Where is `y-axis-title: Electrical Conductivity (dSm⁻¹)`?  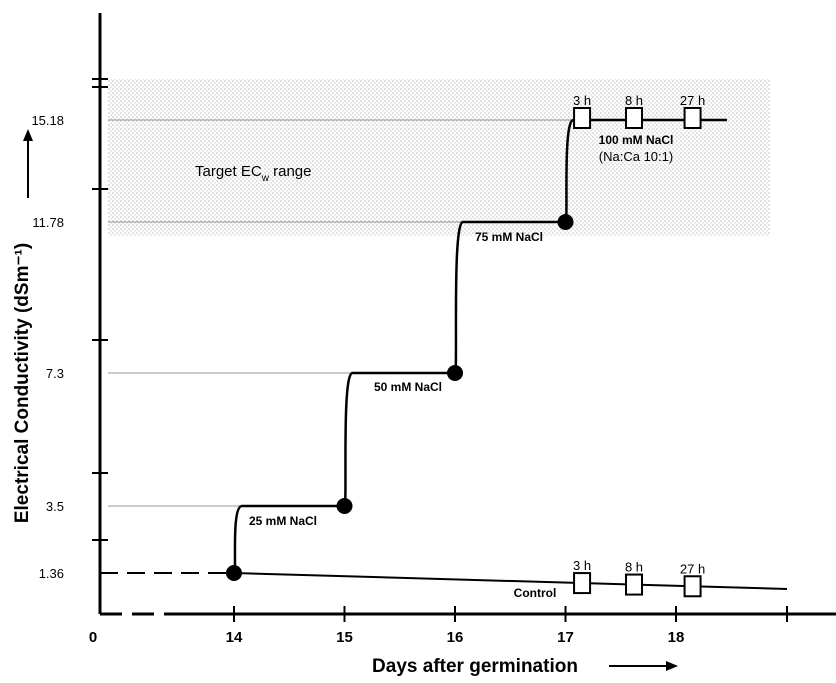
y-axis-title: Electrical Conductivity (dSm⁻¹) is located at coordinates (22, 383).